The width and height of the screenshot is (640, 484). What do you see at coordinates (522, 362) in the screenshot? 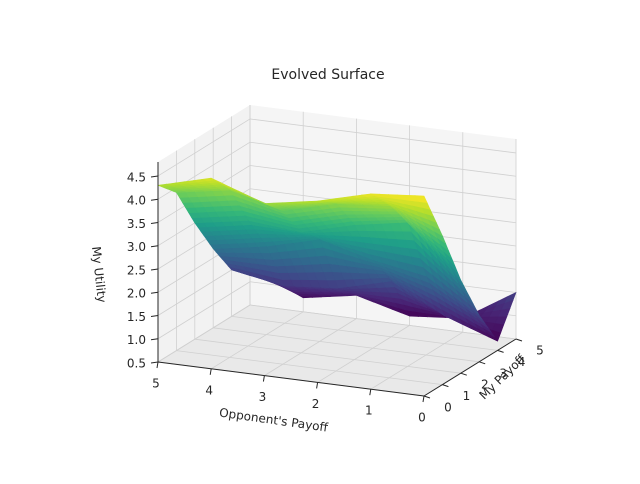
I see `x-tick-label: 4` at bounding box center [522, 362].